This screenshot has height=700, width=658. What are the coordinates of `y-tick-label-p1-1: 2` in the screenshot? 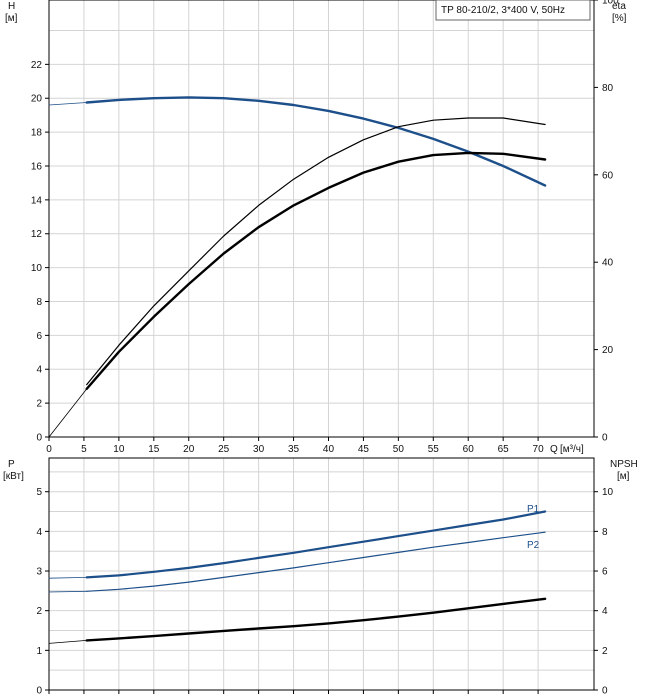 It's located at (39, 404).